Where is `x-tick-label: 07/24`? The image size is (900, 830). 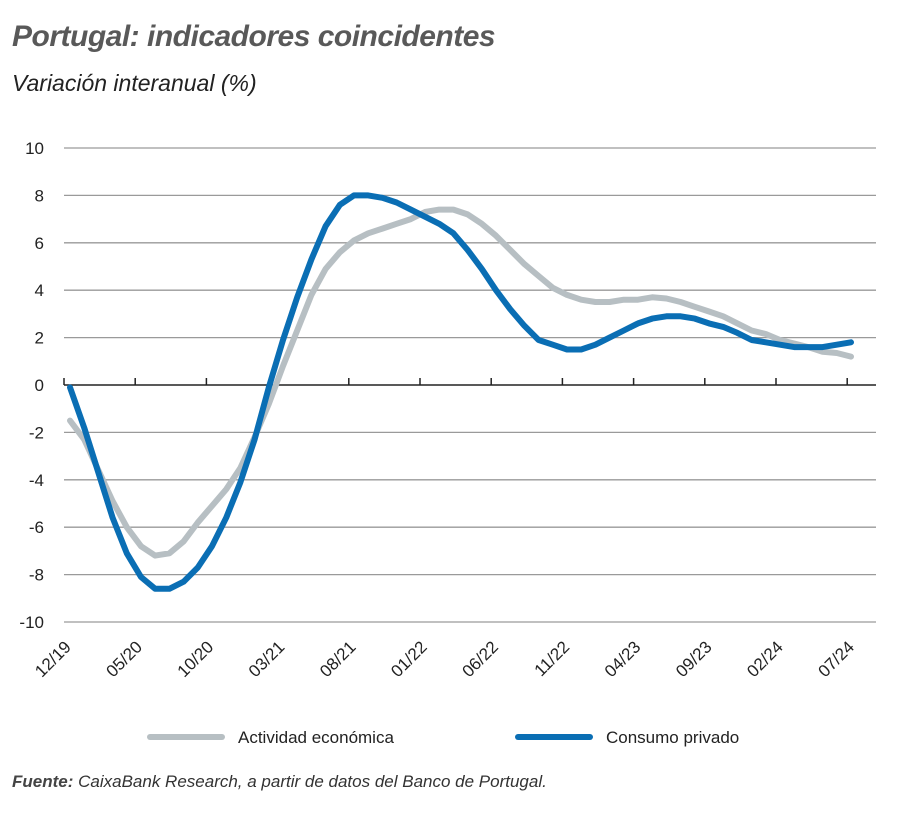
x-tick-label: 07/24 is located at coordinates (837, 659).